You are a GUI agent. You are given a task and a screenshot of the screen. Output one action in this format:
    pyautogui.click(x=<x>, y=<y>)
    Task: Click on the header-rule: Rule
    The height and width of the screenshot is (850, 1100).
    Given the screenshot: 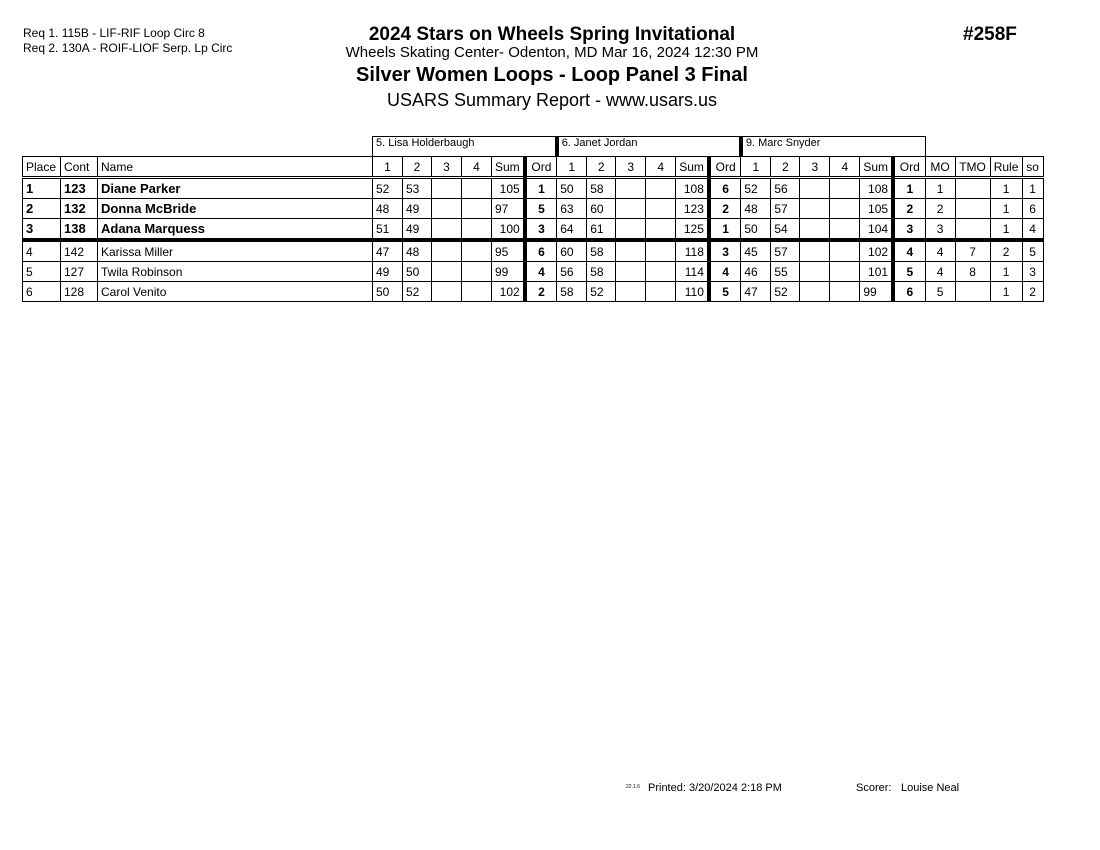 What is the action you would take?
    pyautogui.click(x=1006, y=167)
    